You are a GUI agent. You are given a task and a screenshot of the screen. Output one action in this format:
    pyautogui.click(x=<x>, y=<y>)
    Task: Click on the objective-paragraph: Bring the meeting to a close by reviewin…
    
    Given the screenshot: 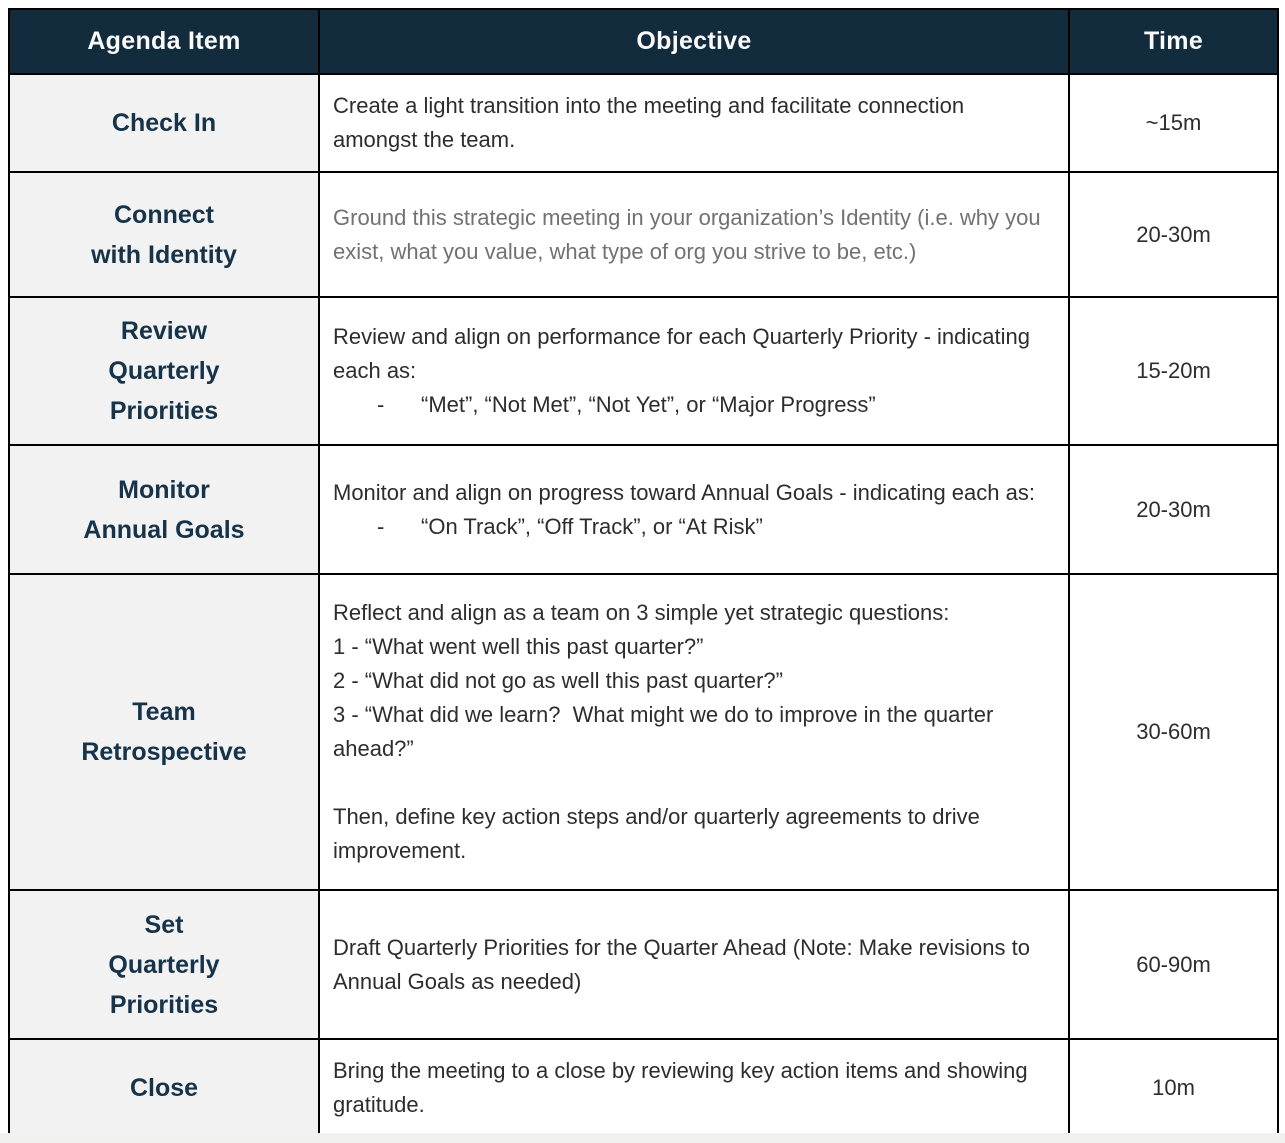 What is the action you would take?
    pyautogui.click(x=683, y=1087)
    